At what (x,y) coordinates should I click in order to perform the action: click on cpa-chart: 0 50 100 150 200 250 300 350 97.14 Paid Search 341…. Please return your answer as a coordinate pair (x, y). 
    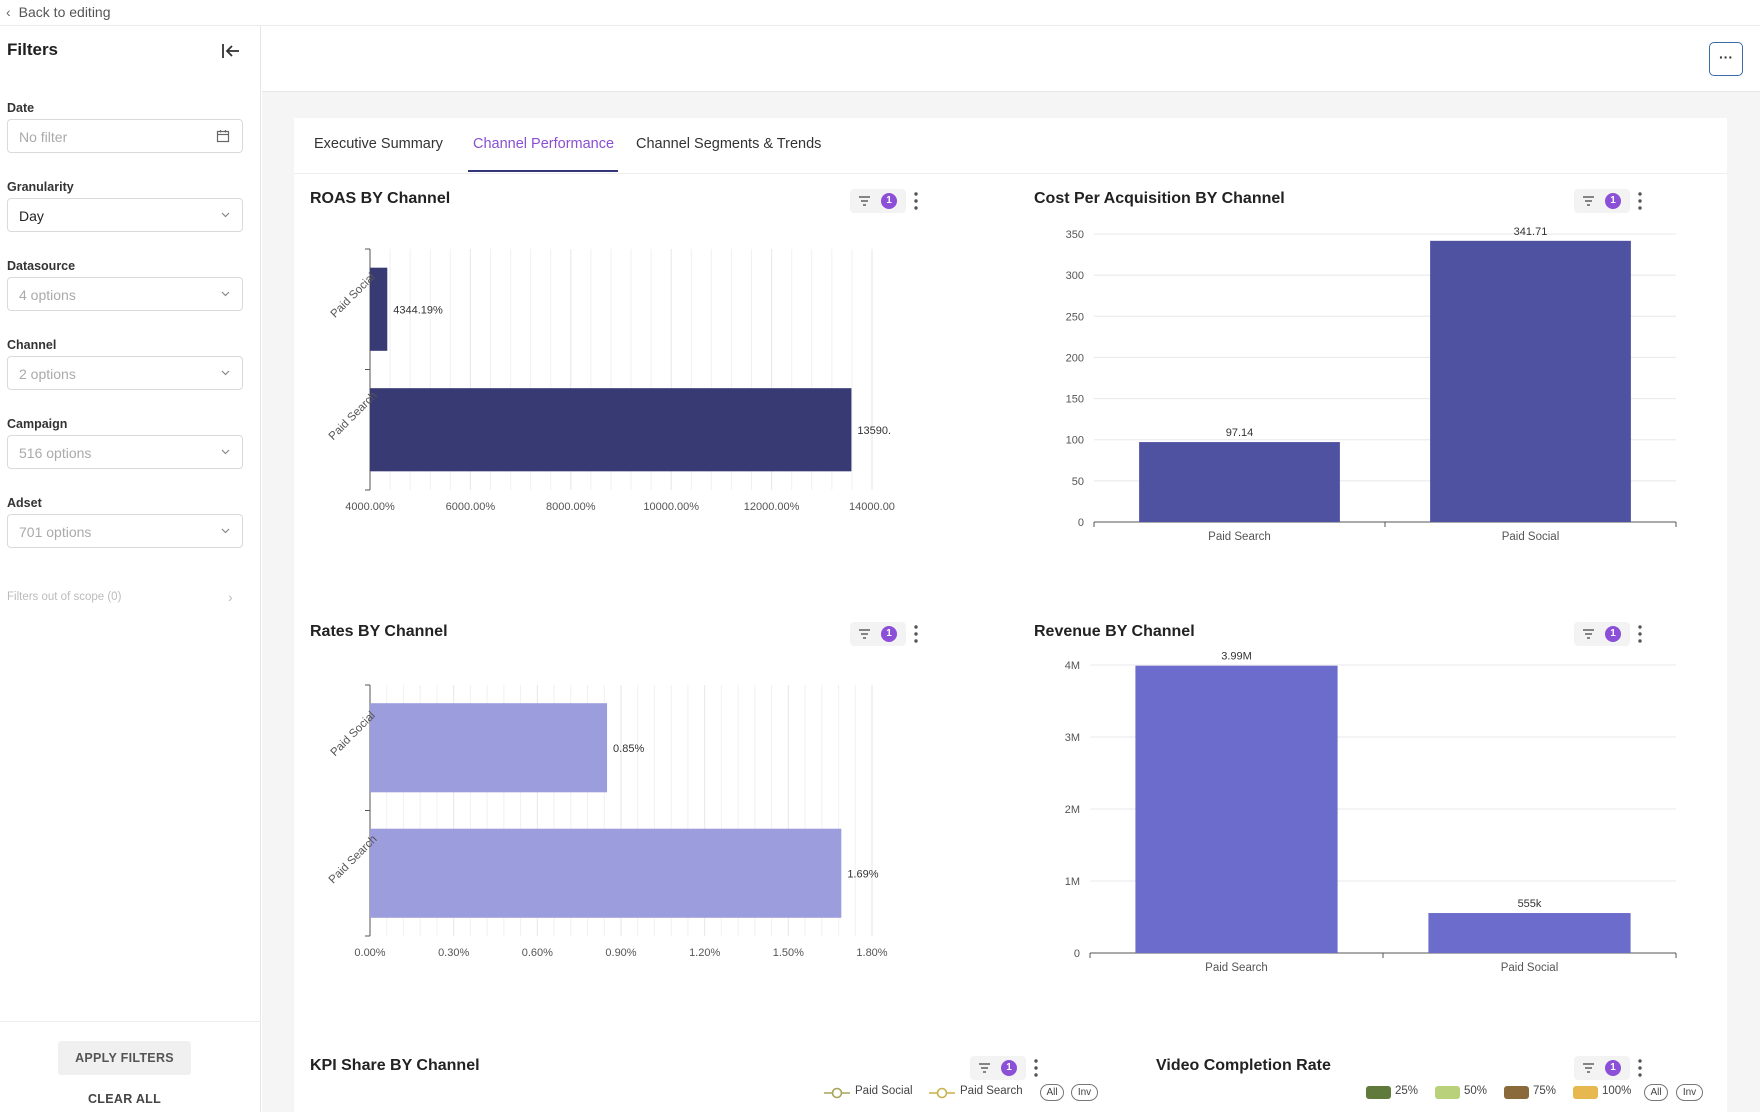
    Looking at the image, I should click on (1371, 384).